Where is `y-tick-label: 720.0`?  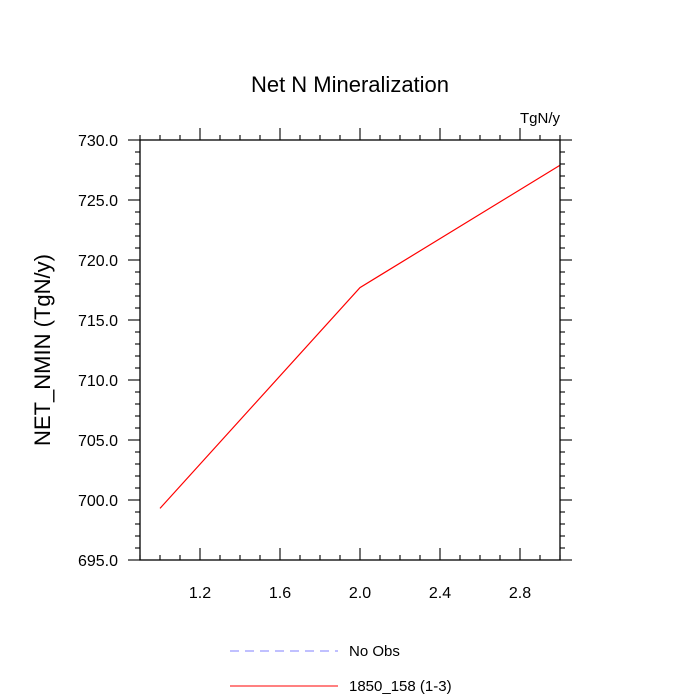 y-tick-label: 720.0 is located at coordinates (98, 261).